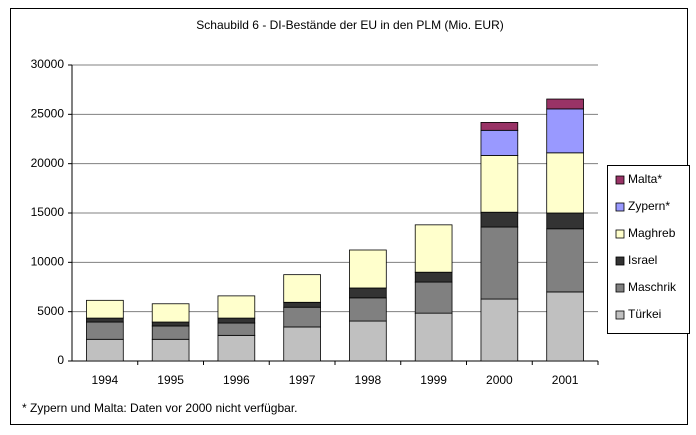 Image resolution: width=696 pixels, height=435 pixels. Describe the element at coordinates (648, 249) in the screenshot. I see `legend-frame` at that location.